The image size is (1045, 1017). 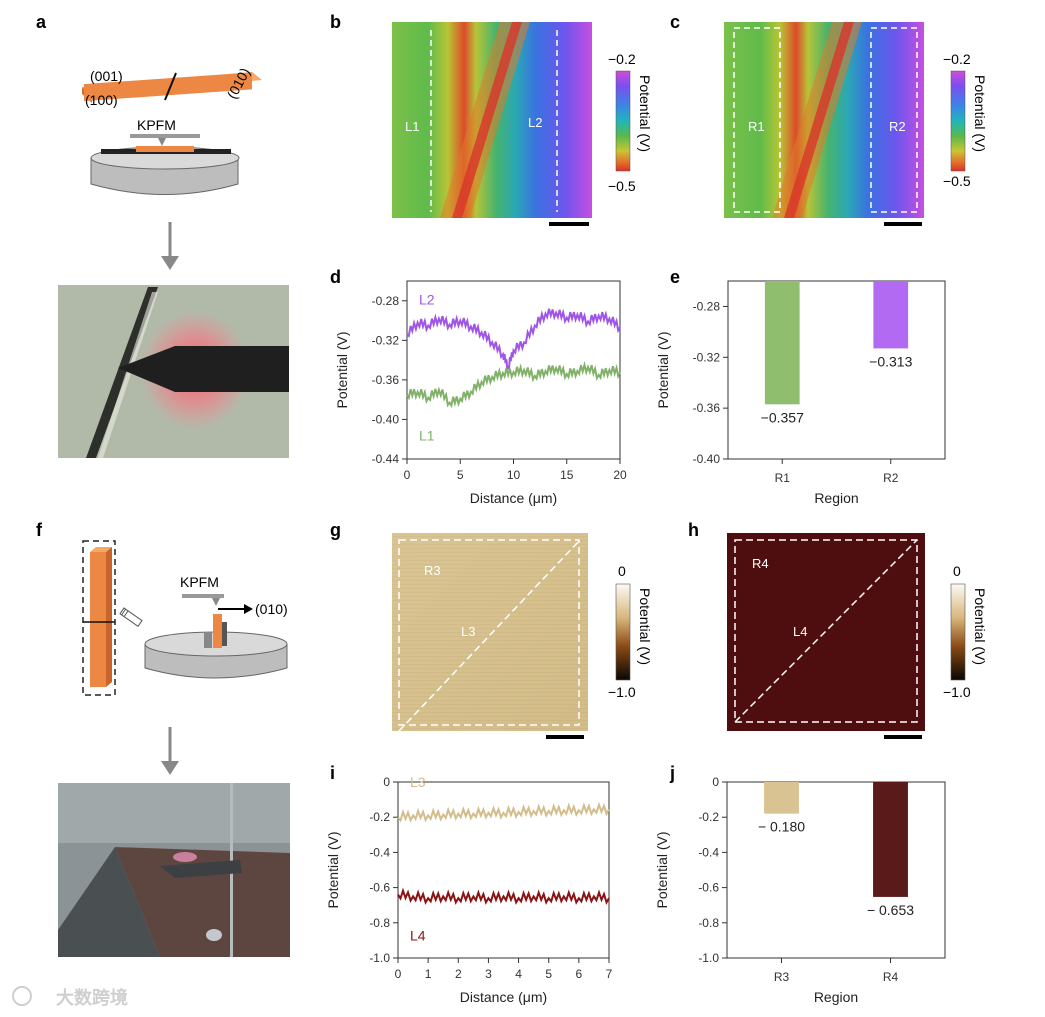 What do you see at coordinates (756, 126) in the screenshot?
I see `r1-label: R1` at bounding box center [756, 126].